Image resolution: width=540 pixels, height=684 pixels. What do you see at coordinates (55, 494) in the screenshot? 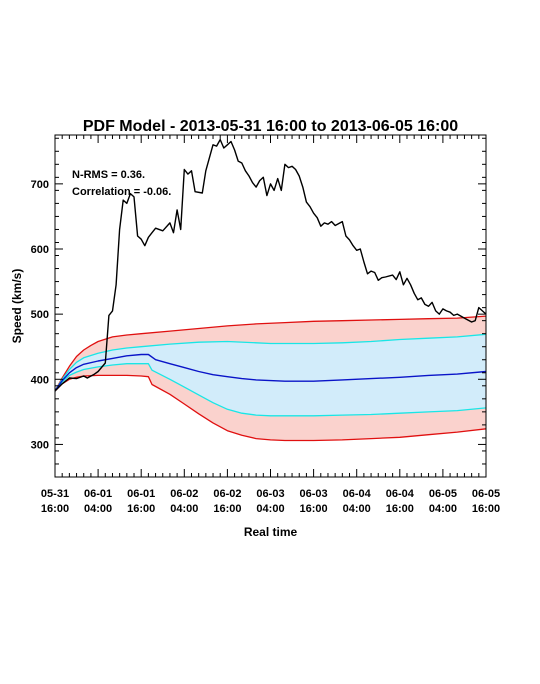
I see `x-tick-label-date: 05-31` at bounding box center [55, 494].